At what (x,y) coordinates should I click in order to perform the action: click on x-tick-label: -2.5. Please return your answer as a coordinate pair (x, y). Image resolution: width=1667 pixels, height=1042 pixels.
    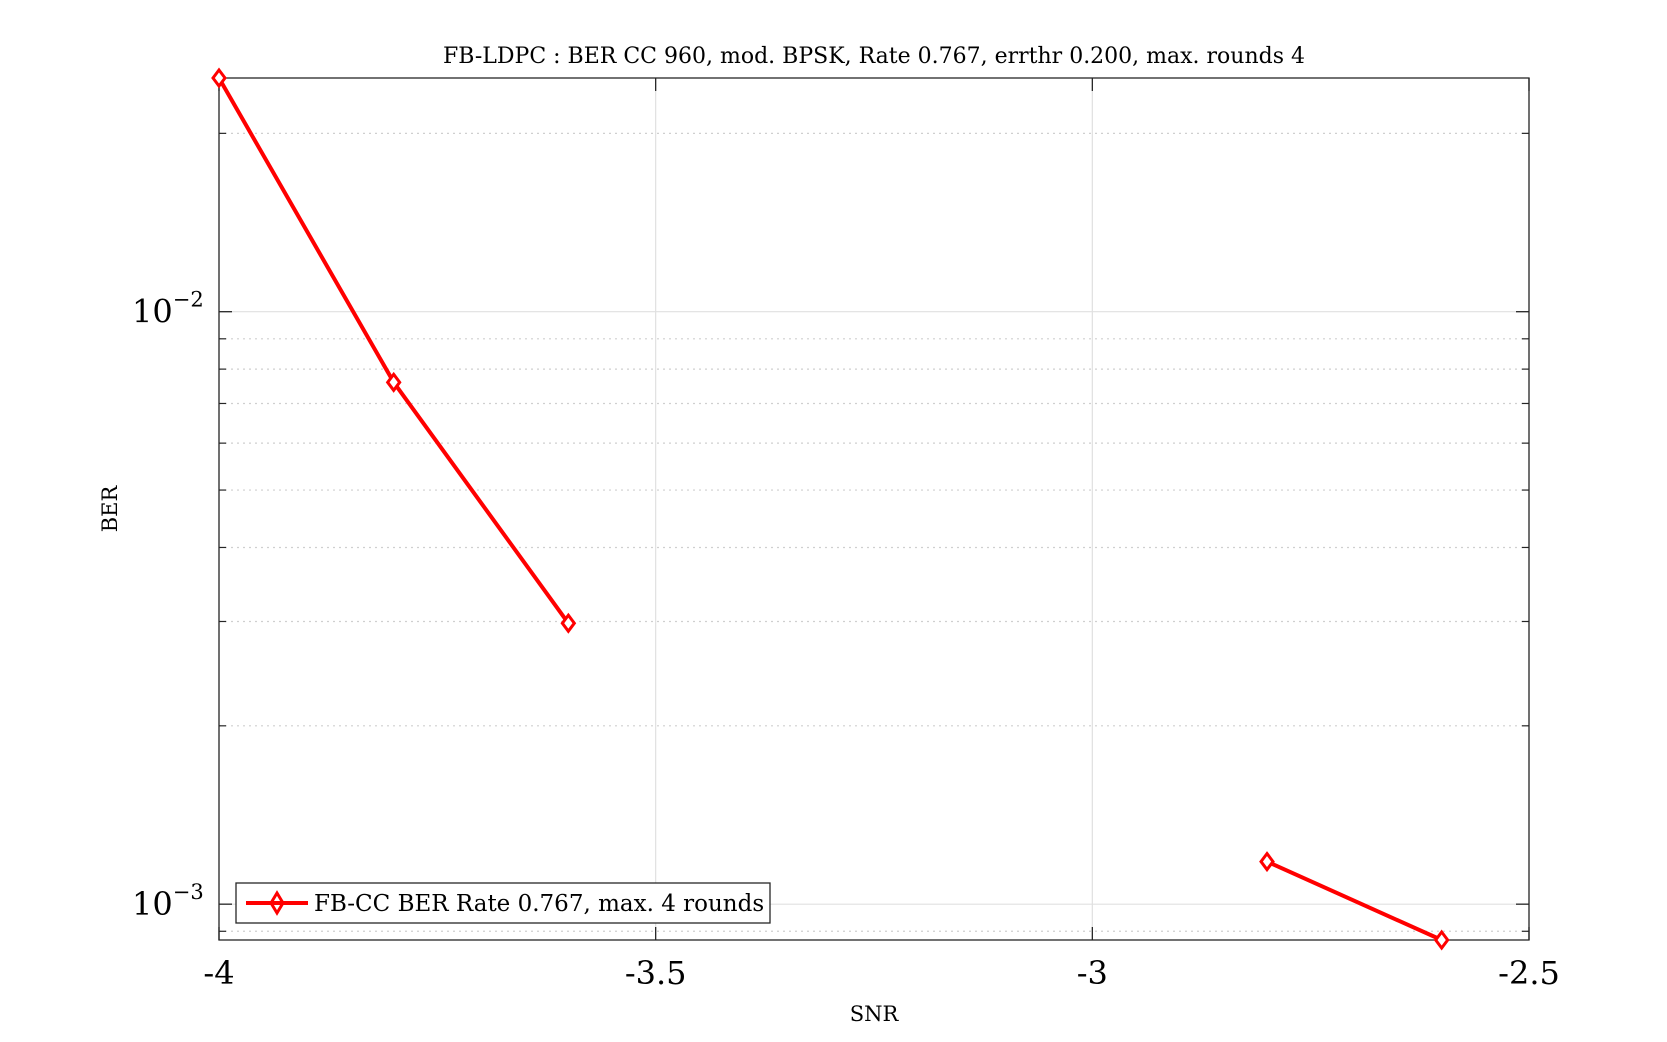
    Looking at the image, I should click on (1529, 973).